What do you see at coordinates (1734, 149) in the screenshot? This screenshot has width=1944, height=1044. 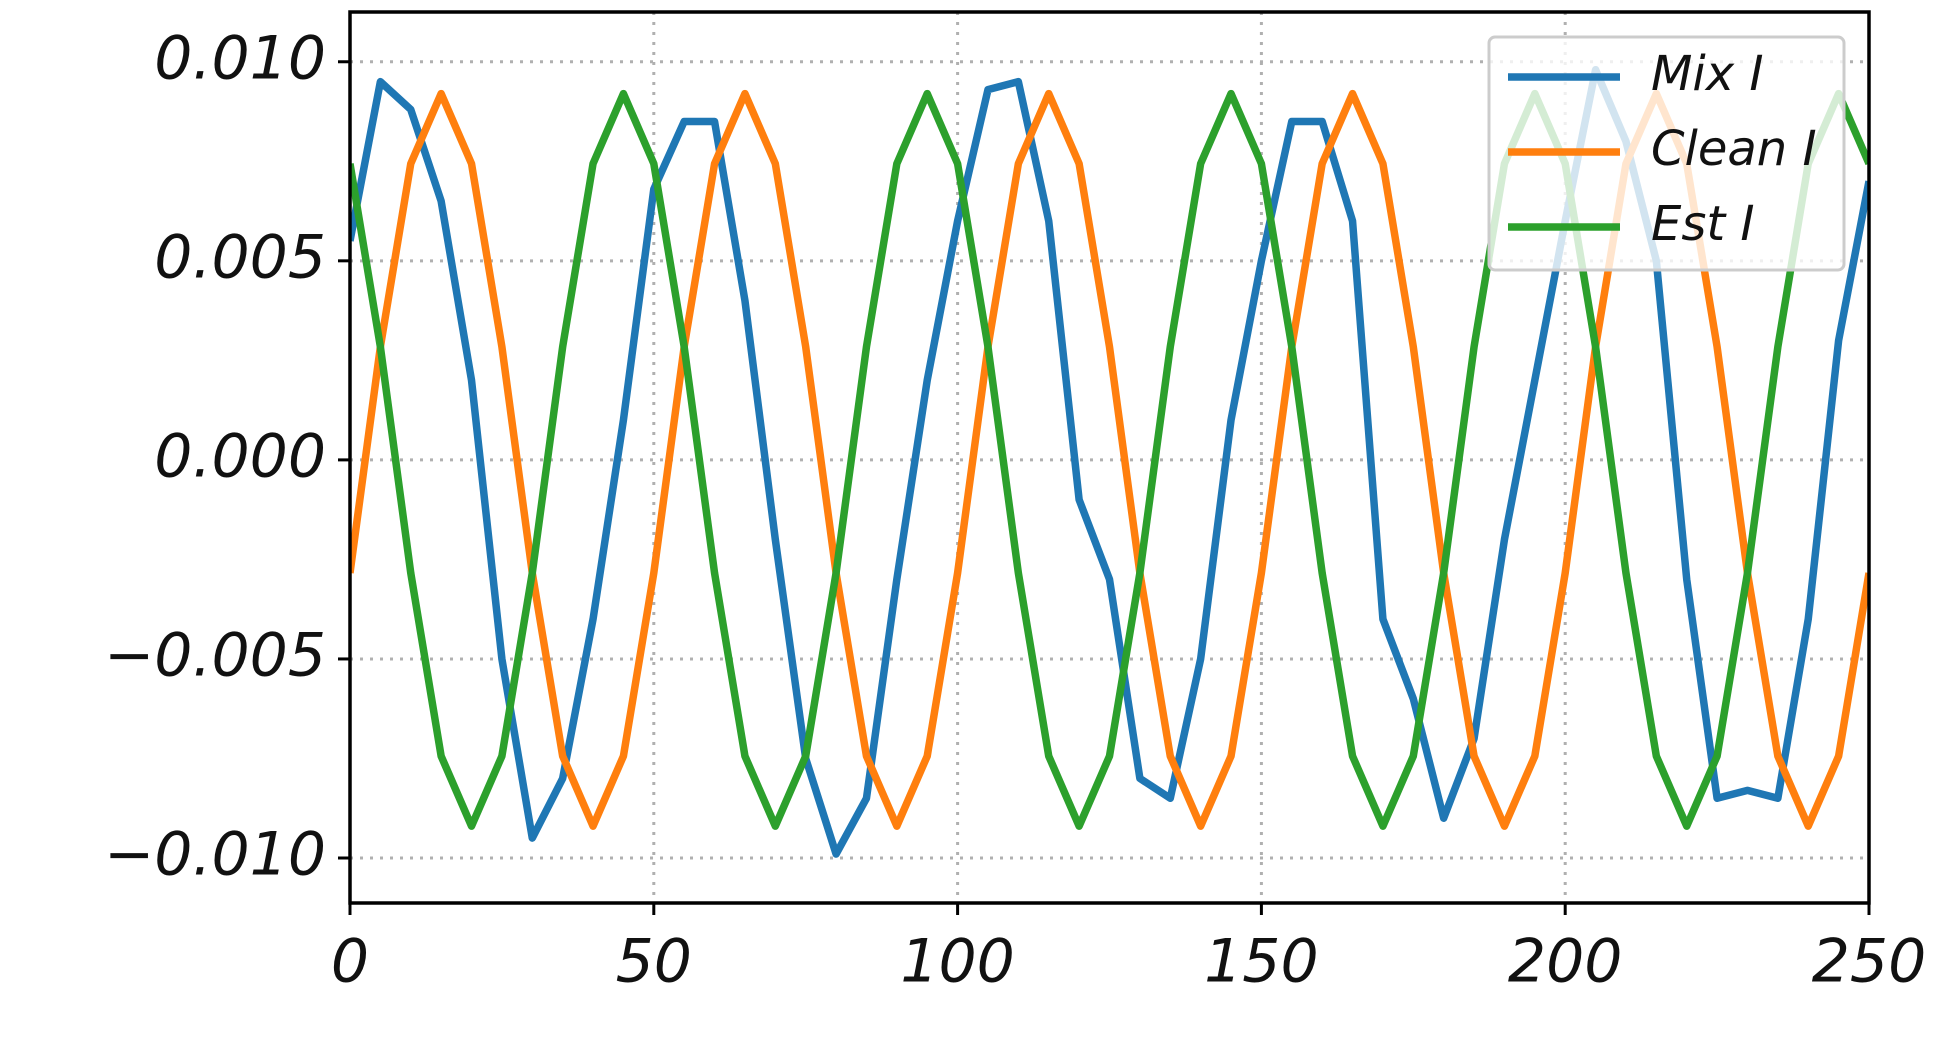 I see `legend-label: Clean I` at bounding box center [1734, 149].